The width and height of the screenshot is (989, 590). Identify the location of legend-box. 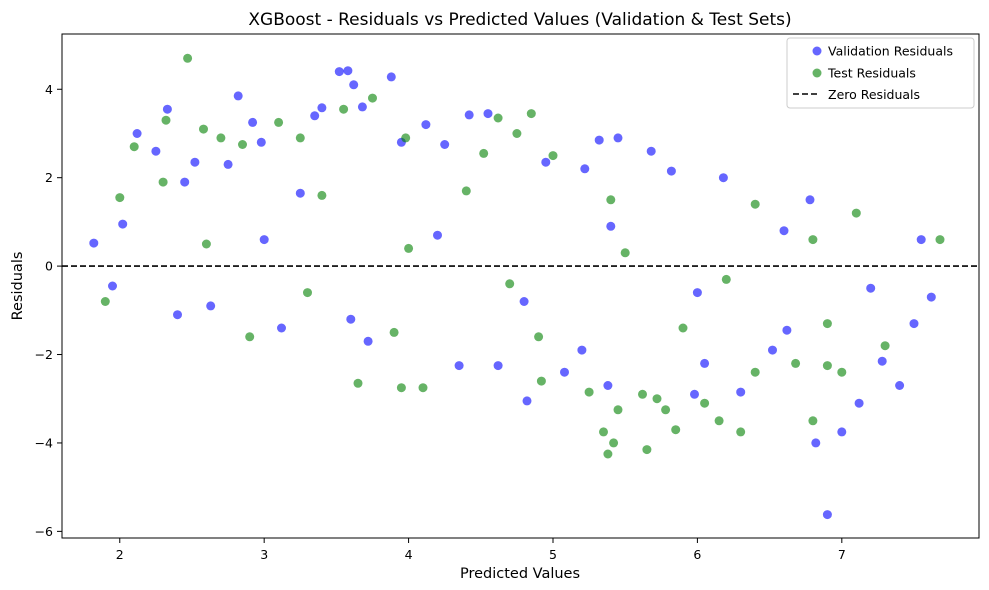
(880, 73).